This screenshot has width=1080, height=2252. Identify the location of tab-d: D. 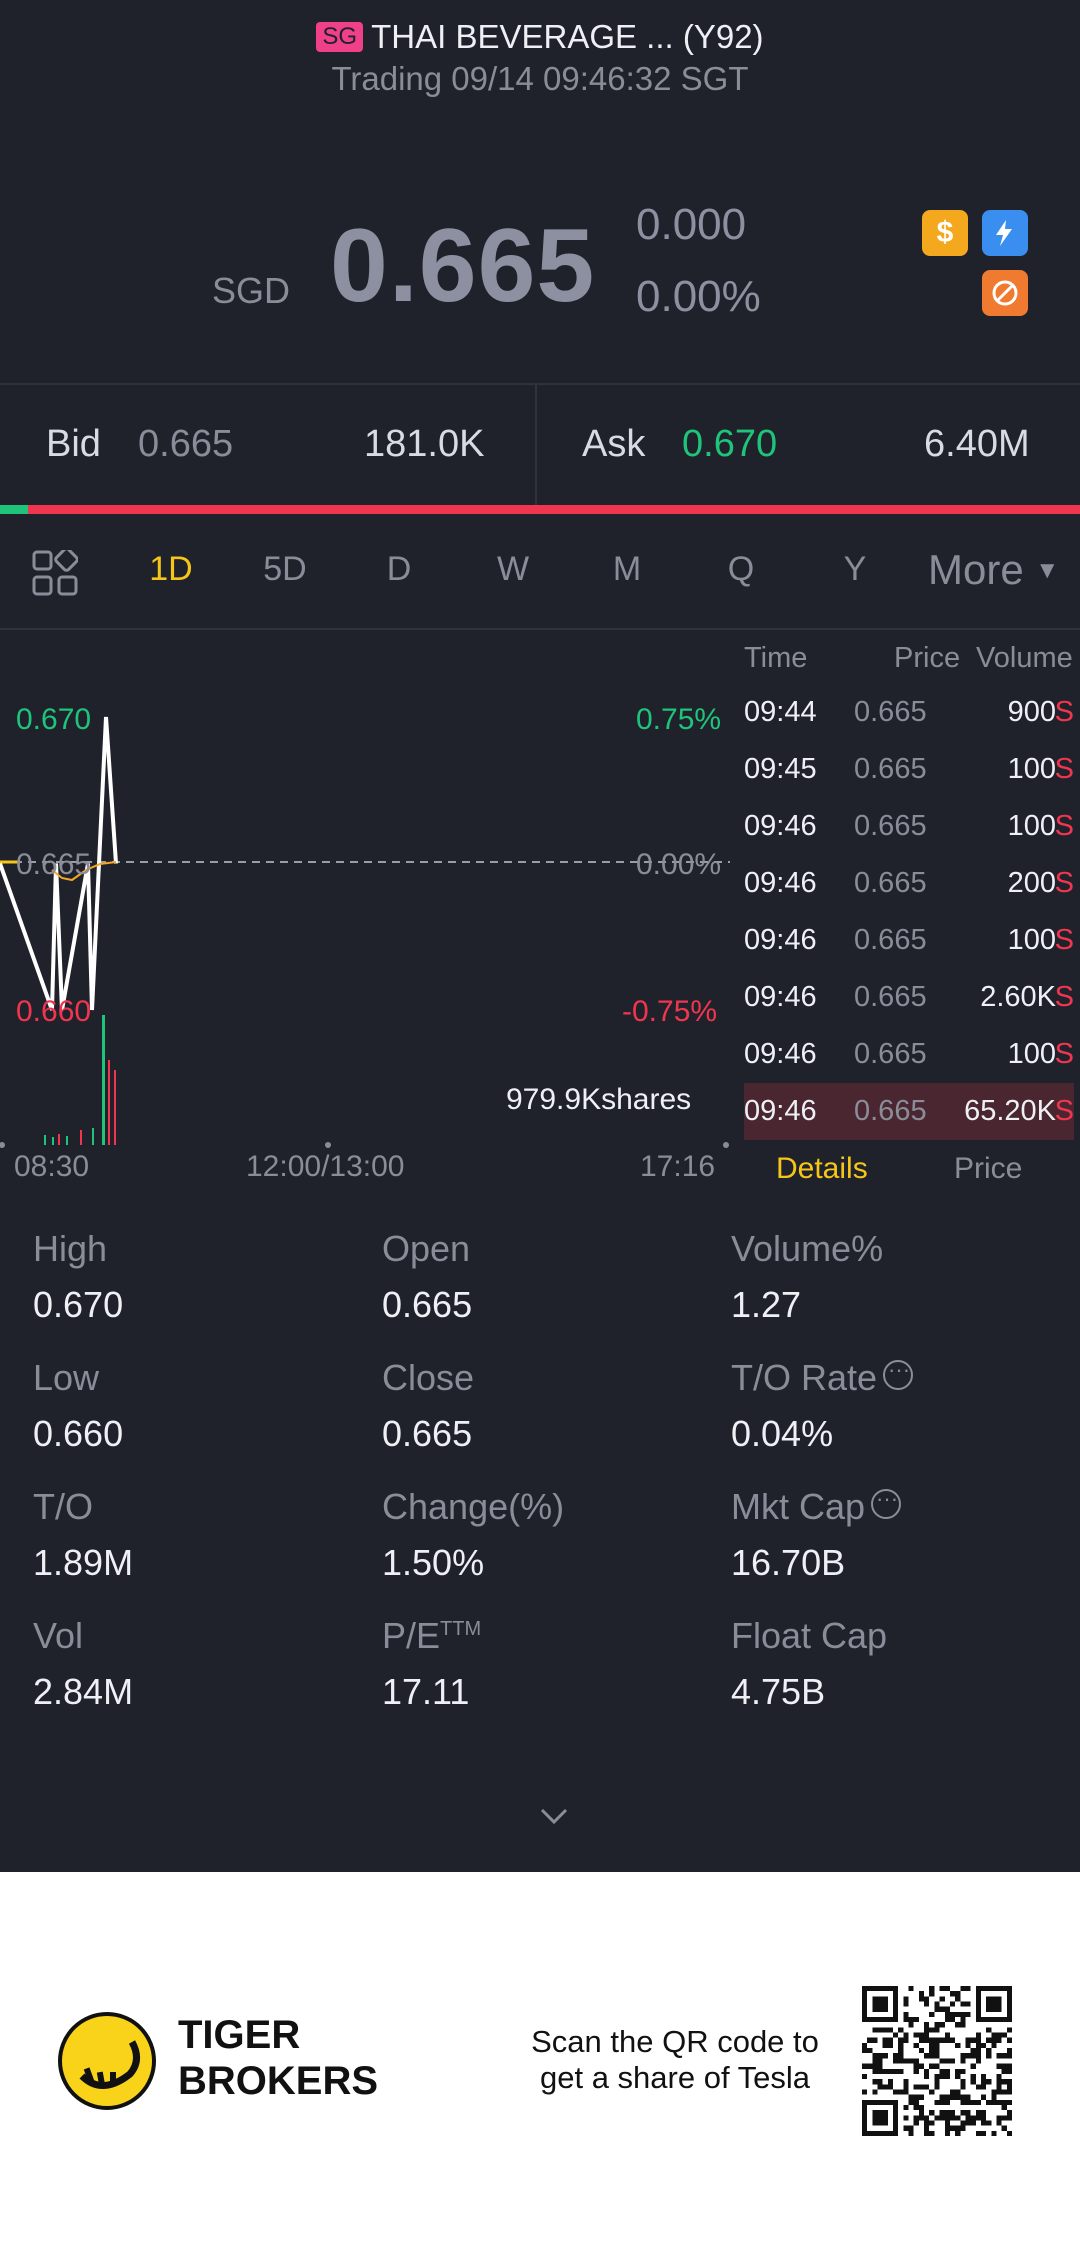
(399, 569).